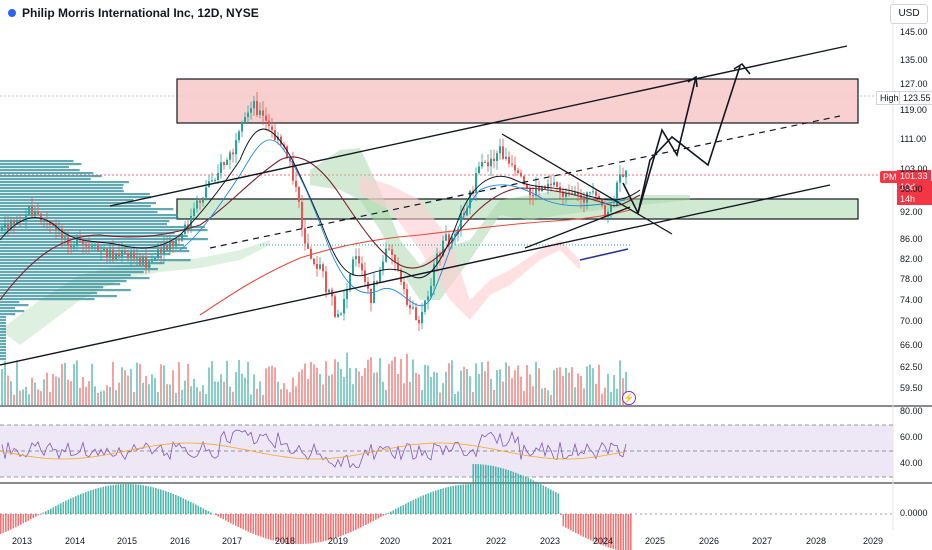 The width and height of the screenshot is (932, 550). I want to click on resistance-zone, so click(517, 101).